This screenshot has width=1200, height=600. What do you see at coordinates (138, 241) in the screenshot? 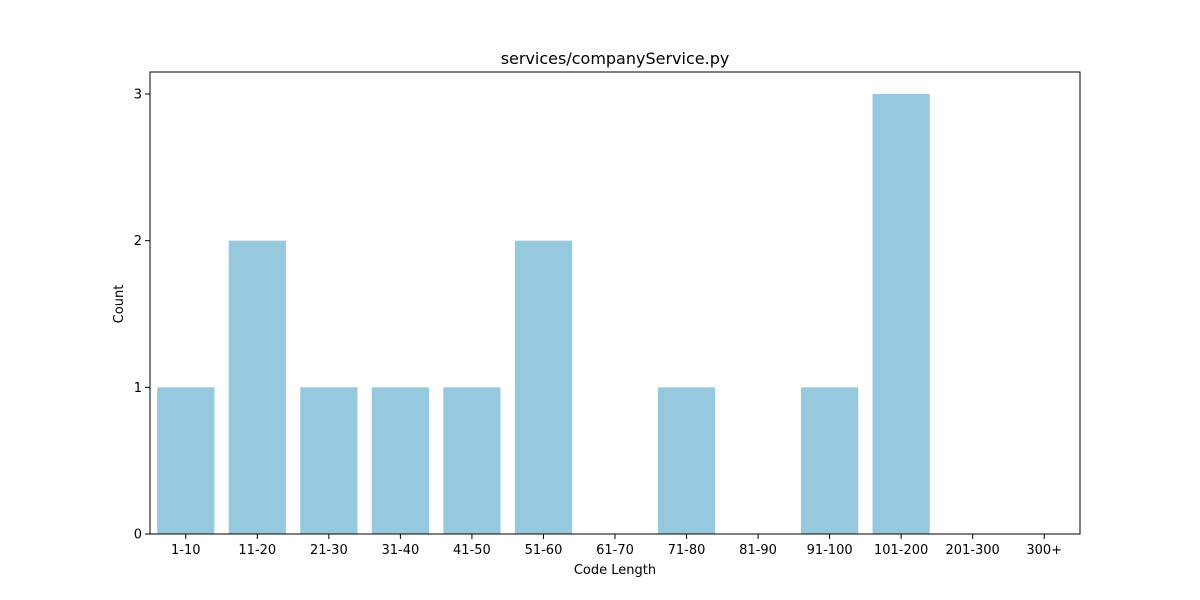
I see `y-tick-label: 2` at bounding box center [138, 241].